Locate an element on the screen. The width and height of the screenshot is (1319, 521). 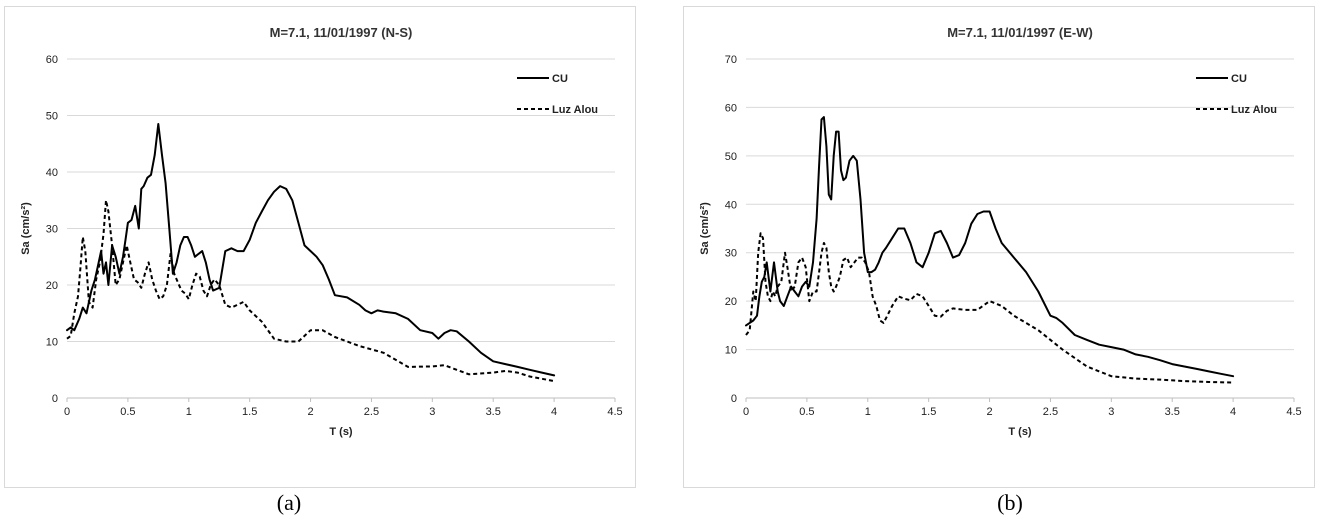
chart-title: M=7.1, 11/01/1997 (N-S) is located at coordinates (341, 32).